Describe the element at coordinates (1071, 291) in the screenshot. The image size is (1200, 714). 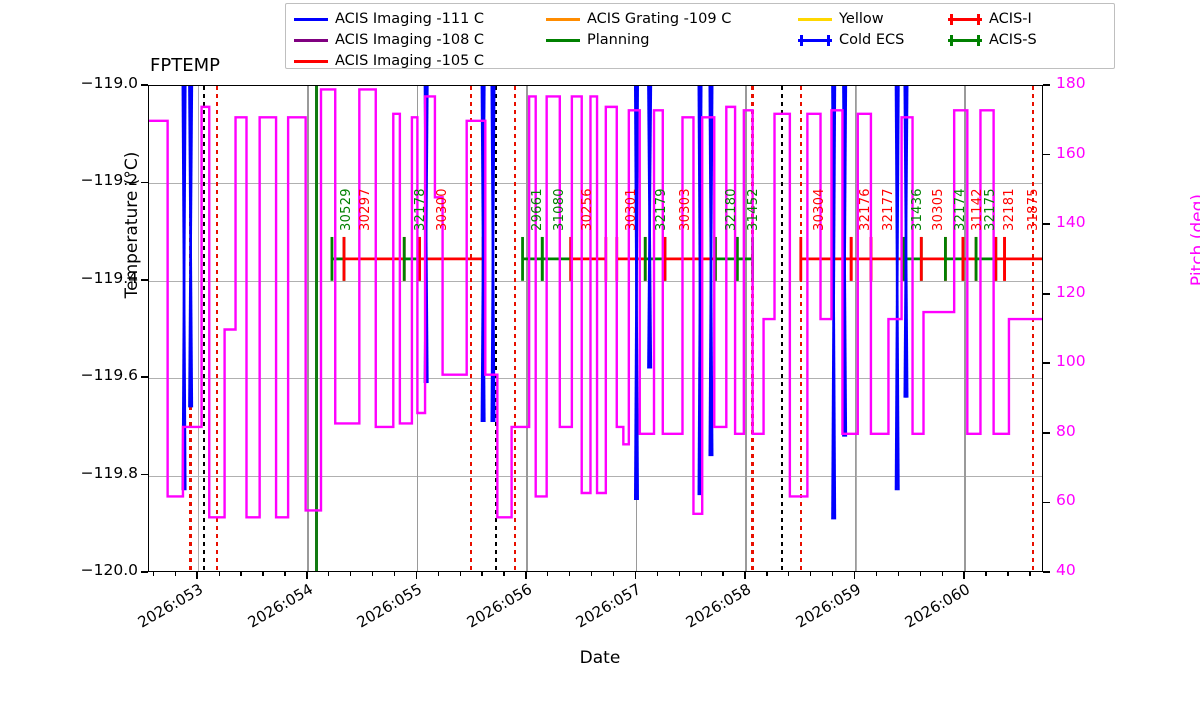
I see `y-axis-right-tick-label: 120` at that location.